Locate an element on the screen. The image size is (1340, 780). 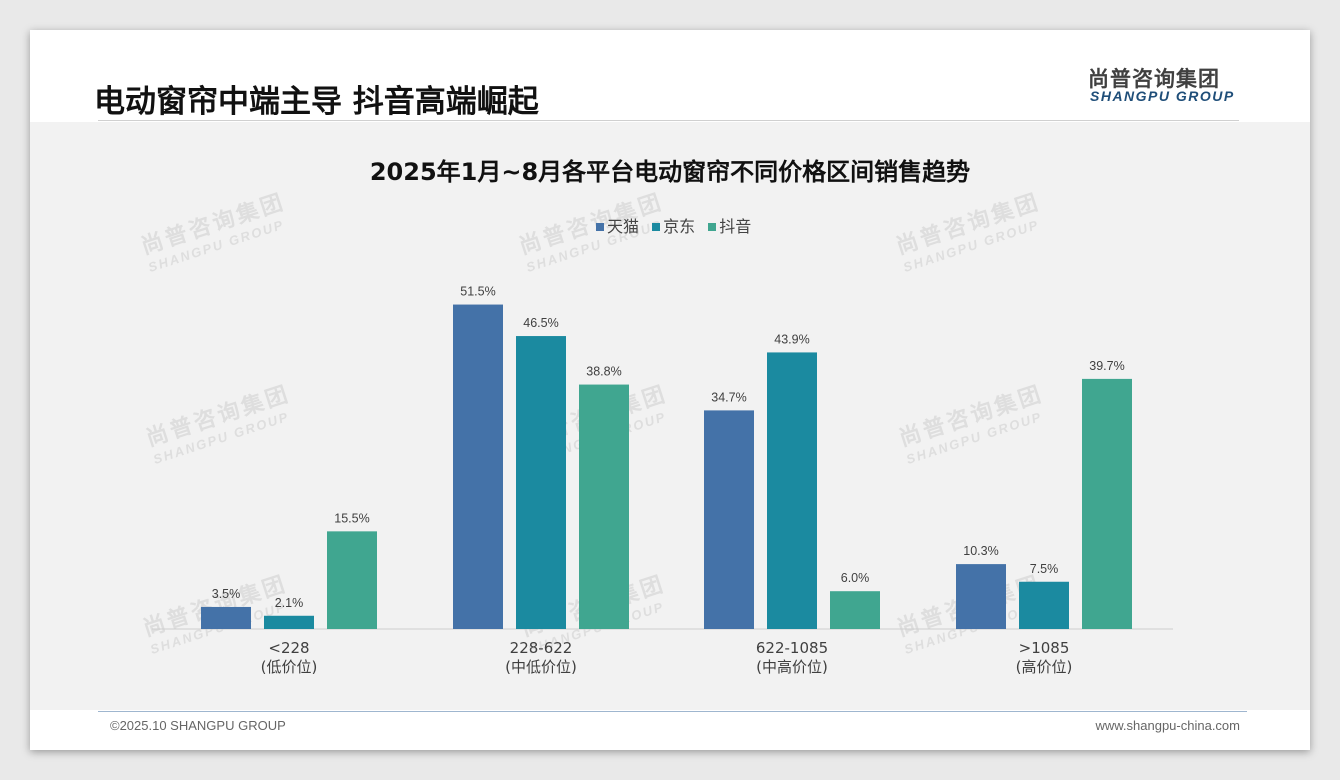
data-label: 39.7% is located at coordinates (1106, 366).